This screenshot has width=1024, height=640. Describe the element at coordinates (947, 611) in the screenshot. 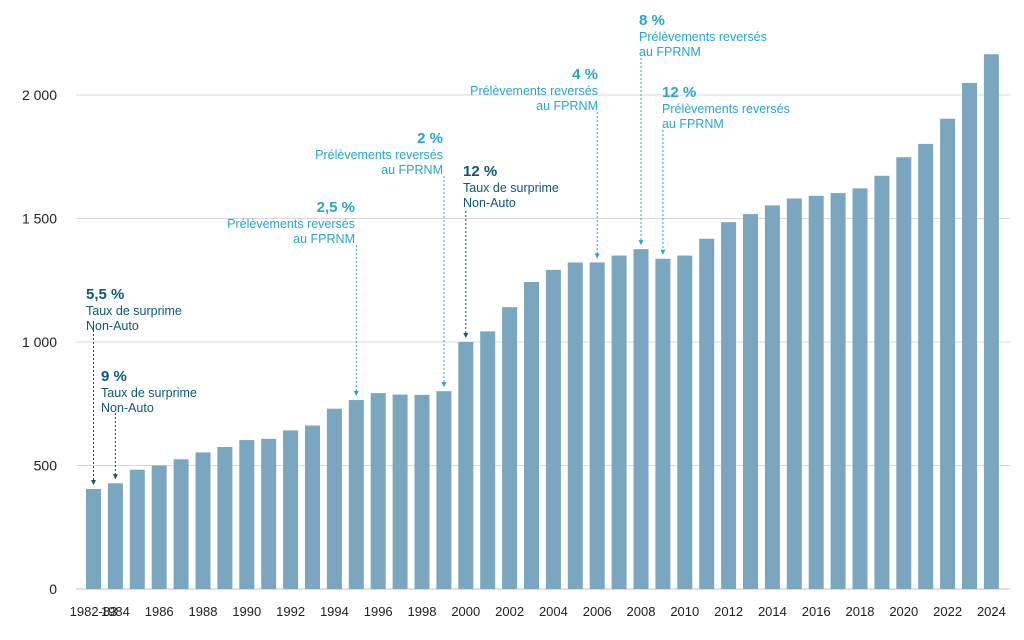

I see `x-tick-label: 2022` at that location.